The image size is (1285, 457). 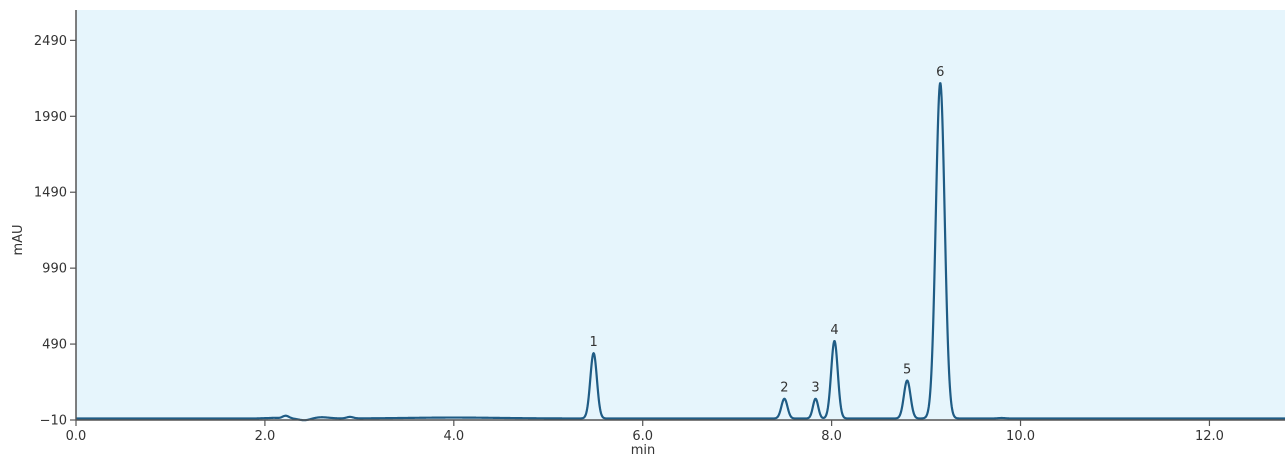 What do you see at coordinates (815, 388) in the screenshot?
I see `peak-label-3: 3` at bounding box center [815, 388].